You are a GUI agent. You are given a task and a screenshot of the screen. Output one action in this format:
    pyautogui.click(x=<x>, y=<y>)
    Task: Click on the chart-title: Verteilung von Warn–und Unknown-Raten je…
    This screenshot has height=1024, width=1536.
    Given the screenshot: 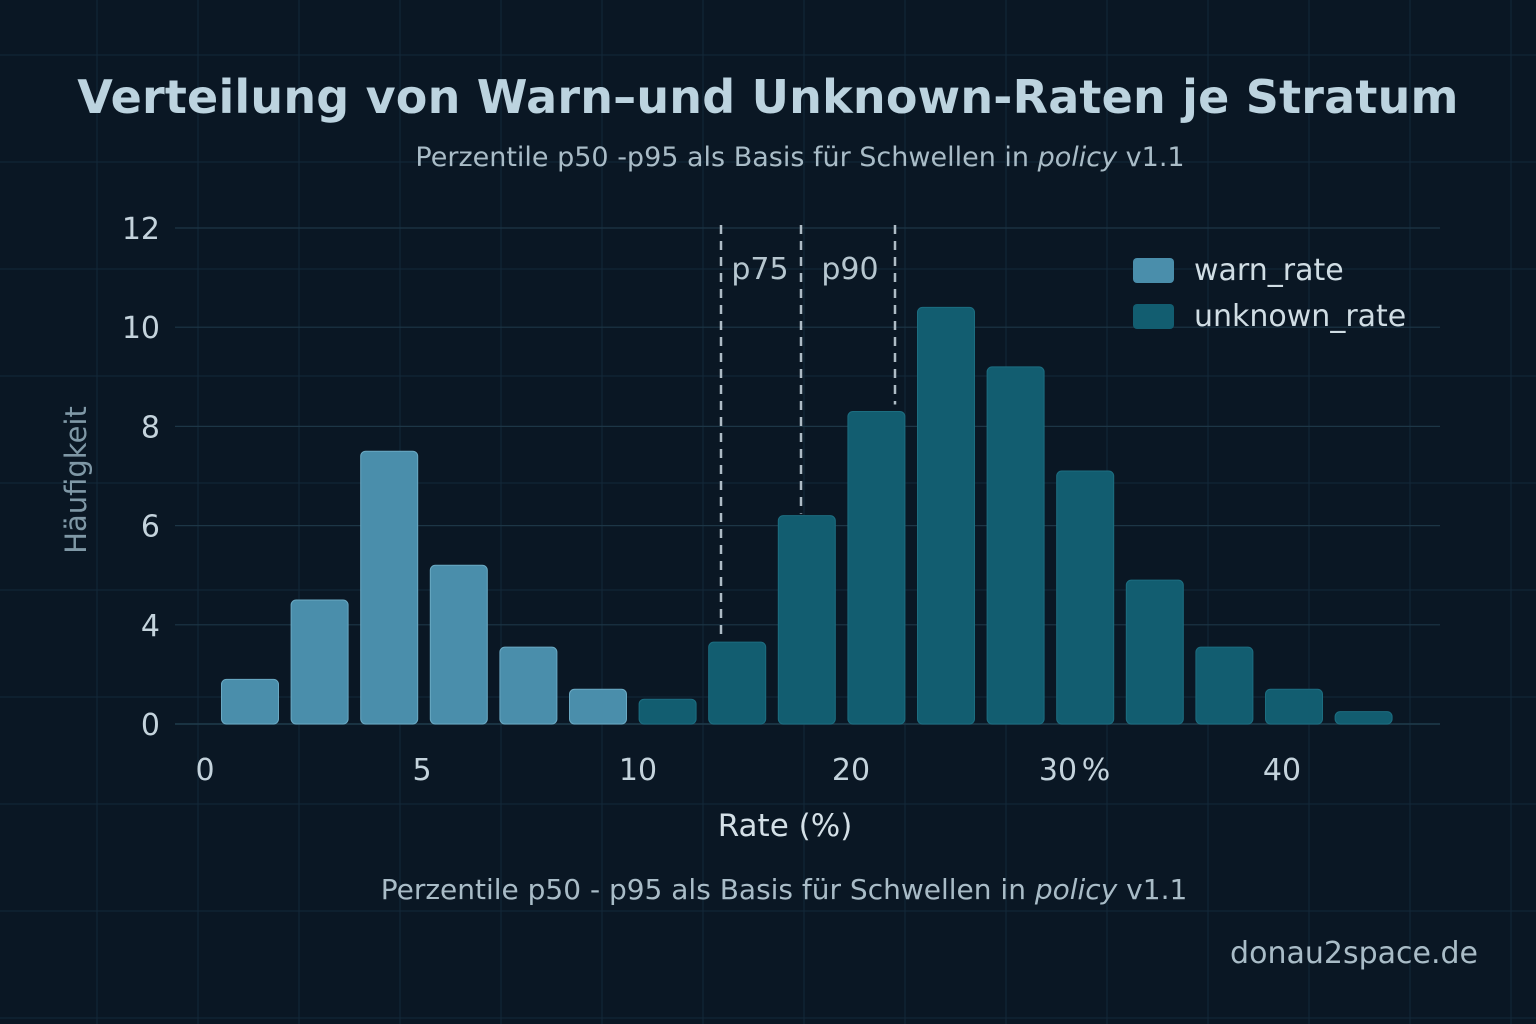 What is the action you would take?
    pyautogui.click(x=768, y=97)
    